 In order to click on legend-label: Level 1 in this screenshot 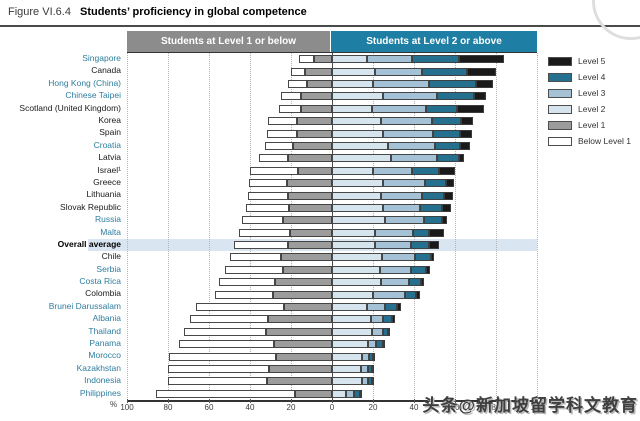, I will do `click(592, 125)`.